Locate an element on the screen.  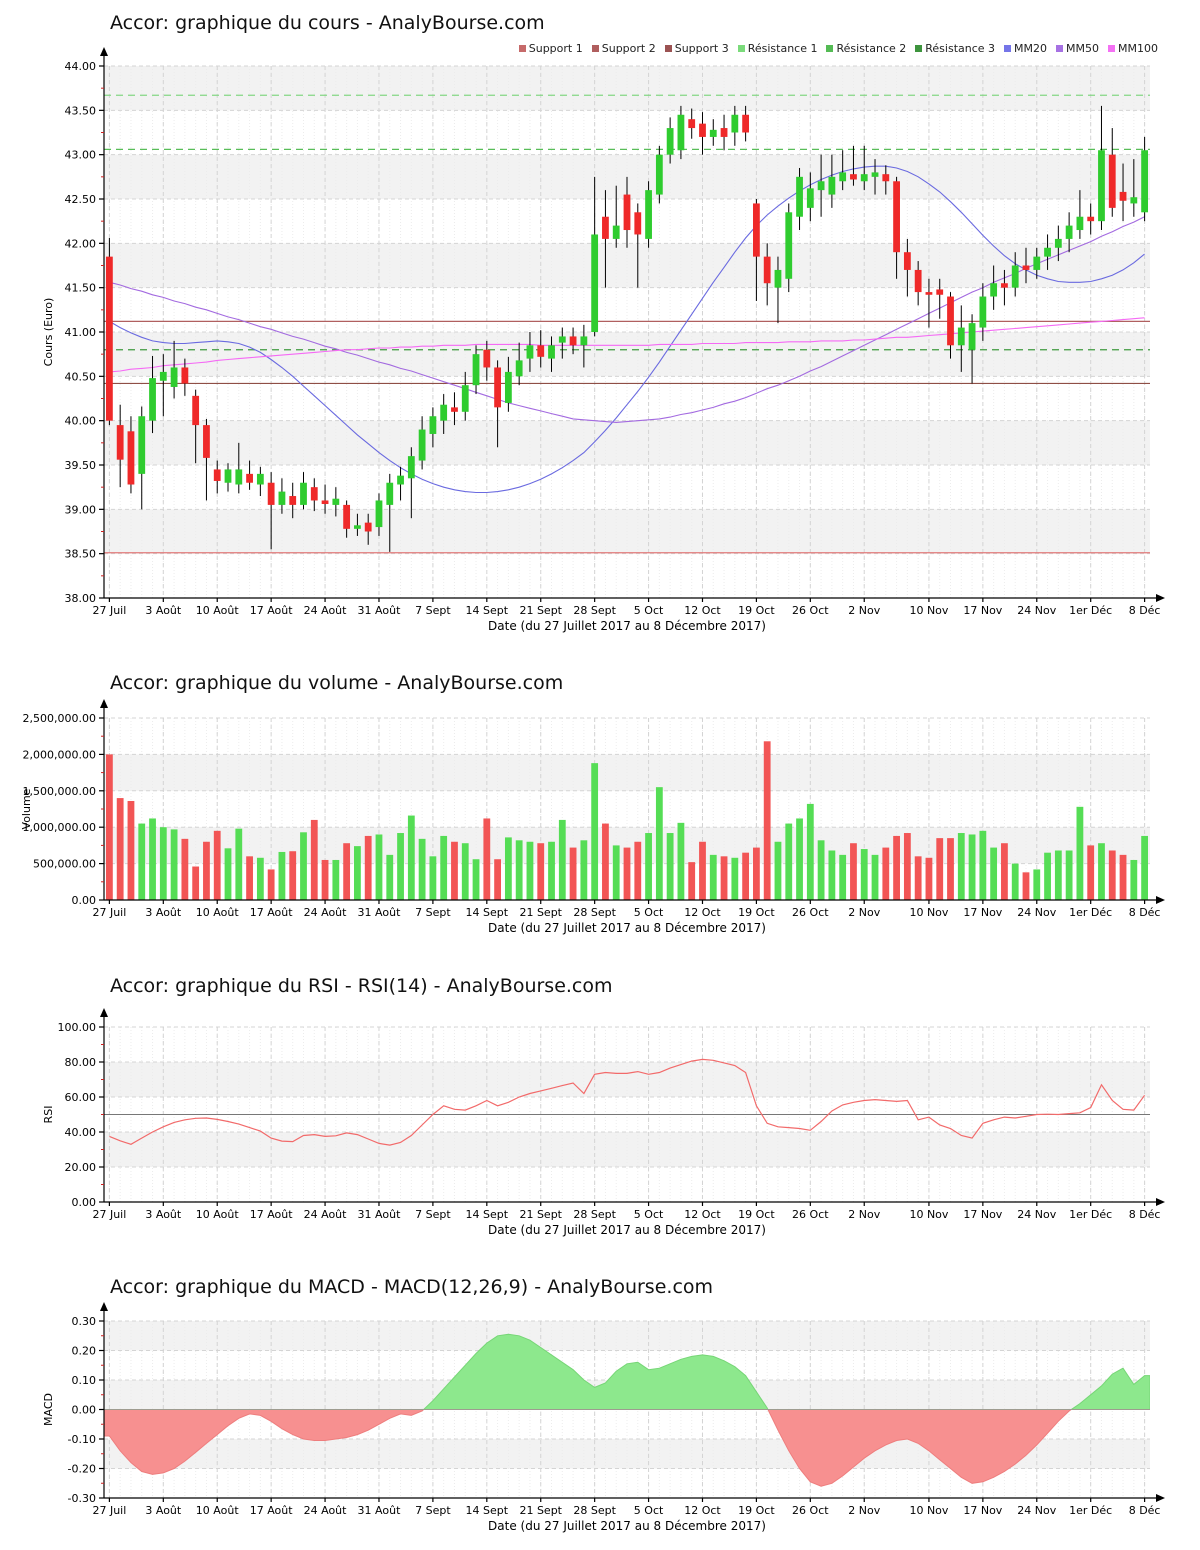
y-tick-label: 38.00 is located at coordinates (81, 598).